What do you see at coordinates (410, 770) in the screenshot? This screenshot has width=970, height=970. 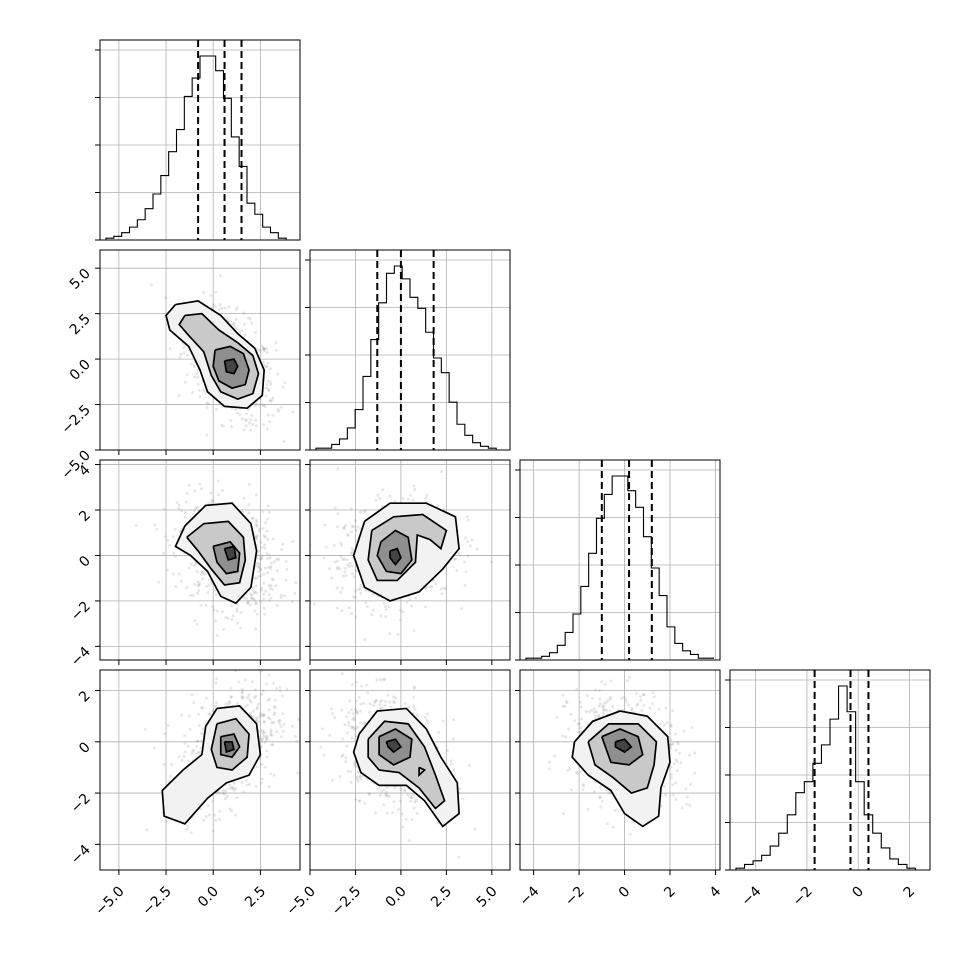 I see `pair-panel-content` at bounding box center [410, 770].